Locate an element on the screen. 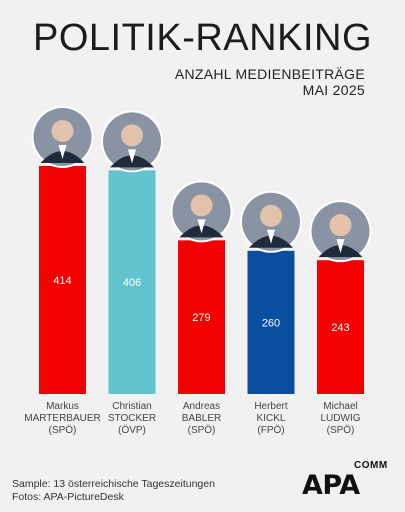 This screenshot has width=405, height=512. category-party: (ÖVP) is located at coordinates (132, 430).